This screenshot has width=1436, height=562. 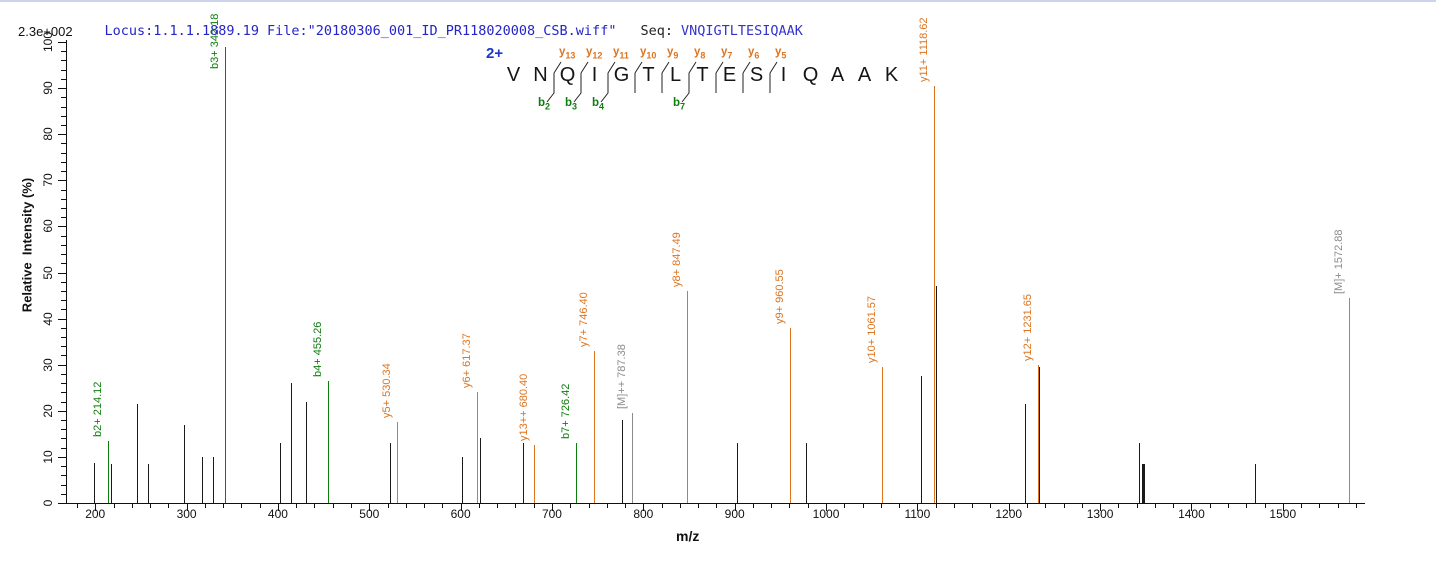 I want to click on y-tick-label: 10, so click(x=48, y=457).